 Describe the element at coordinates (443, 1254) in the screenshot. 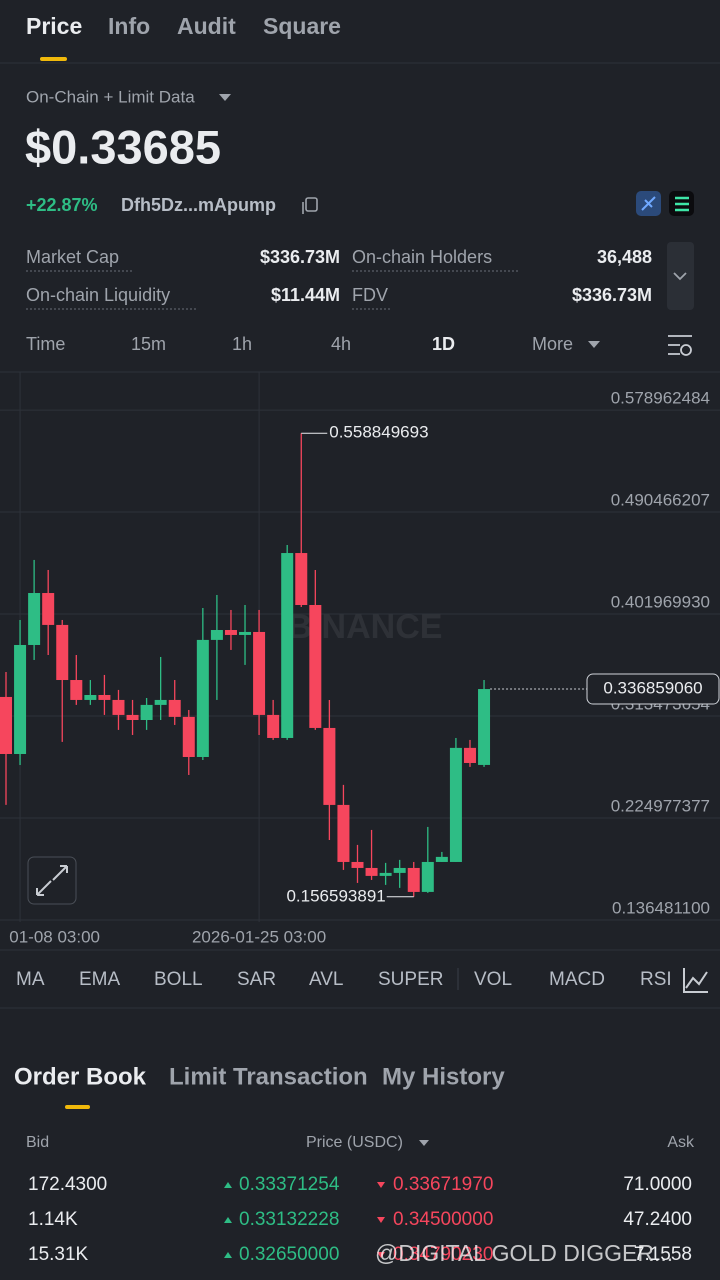

I see `ask-price: 0.34790230` at that location.